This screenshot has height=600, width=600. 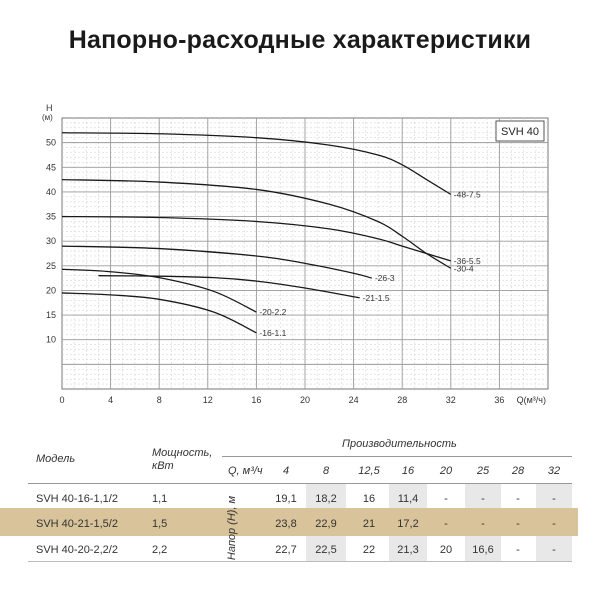 What do you see at coordinates (160, 550) in the screenshot?
I see `row-power: 2,2` at bounding box center [160, 550].